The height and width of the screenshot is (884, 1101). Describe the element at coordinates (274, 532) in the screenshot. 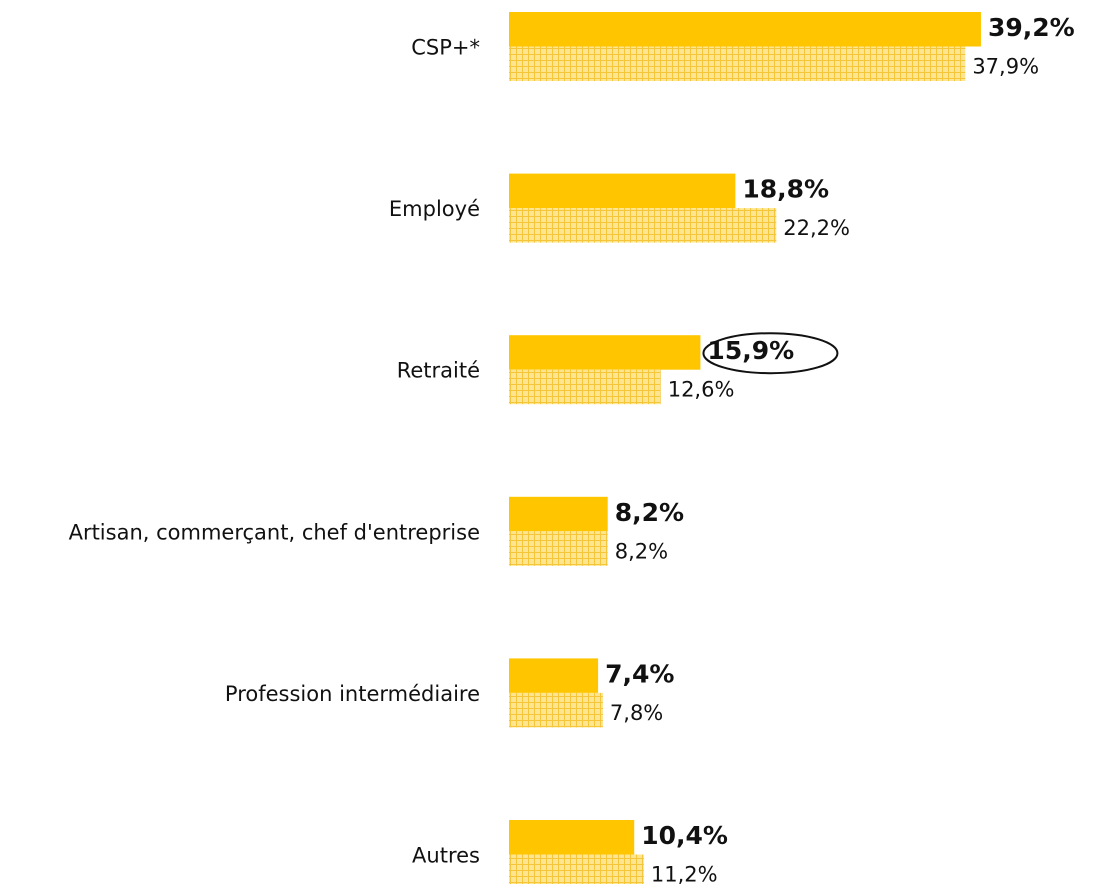

I see `category-label: Artisan, commerçant, chef d'entreprise` at that location.